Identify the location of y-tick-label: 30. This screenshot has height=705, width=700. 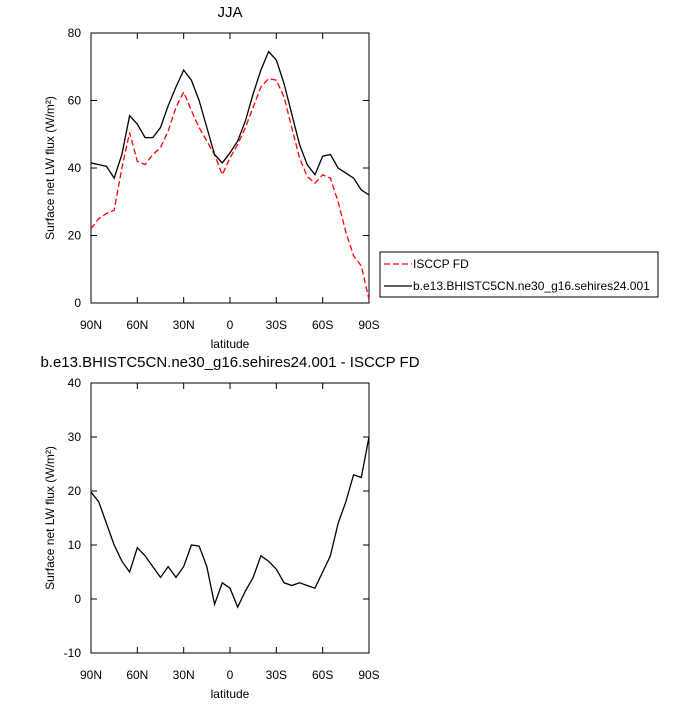
(75, 437).